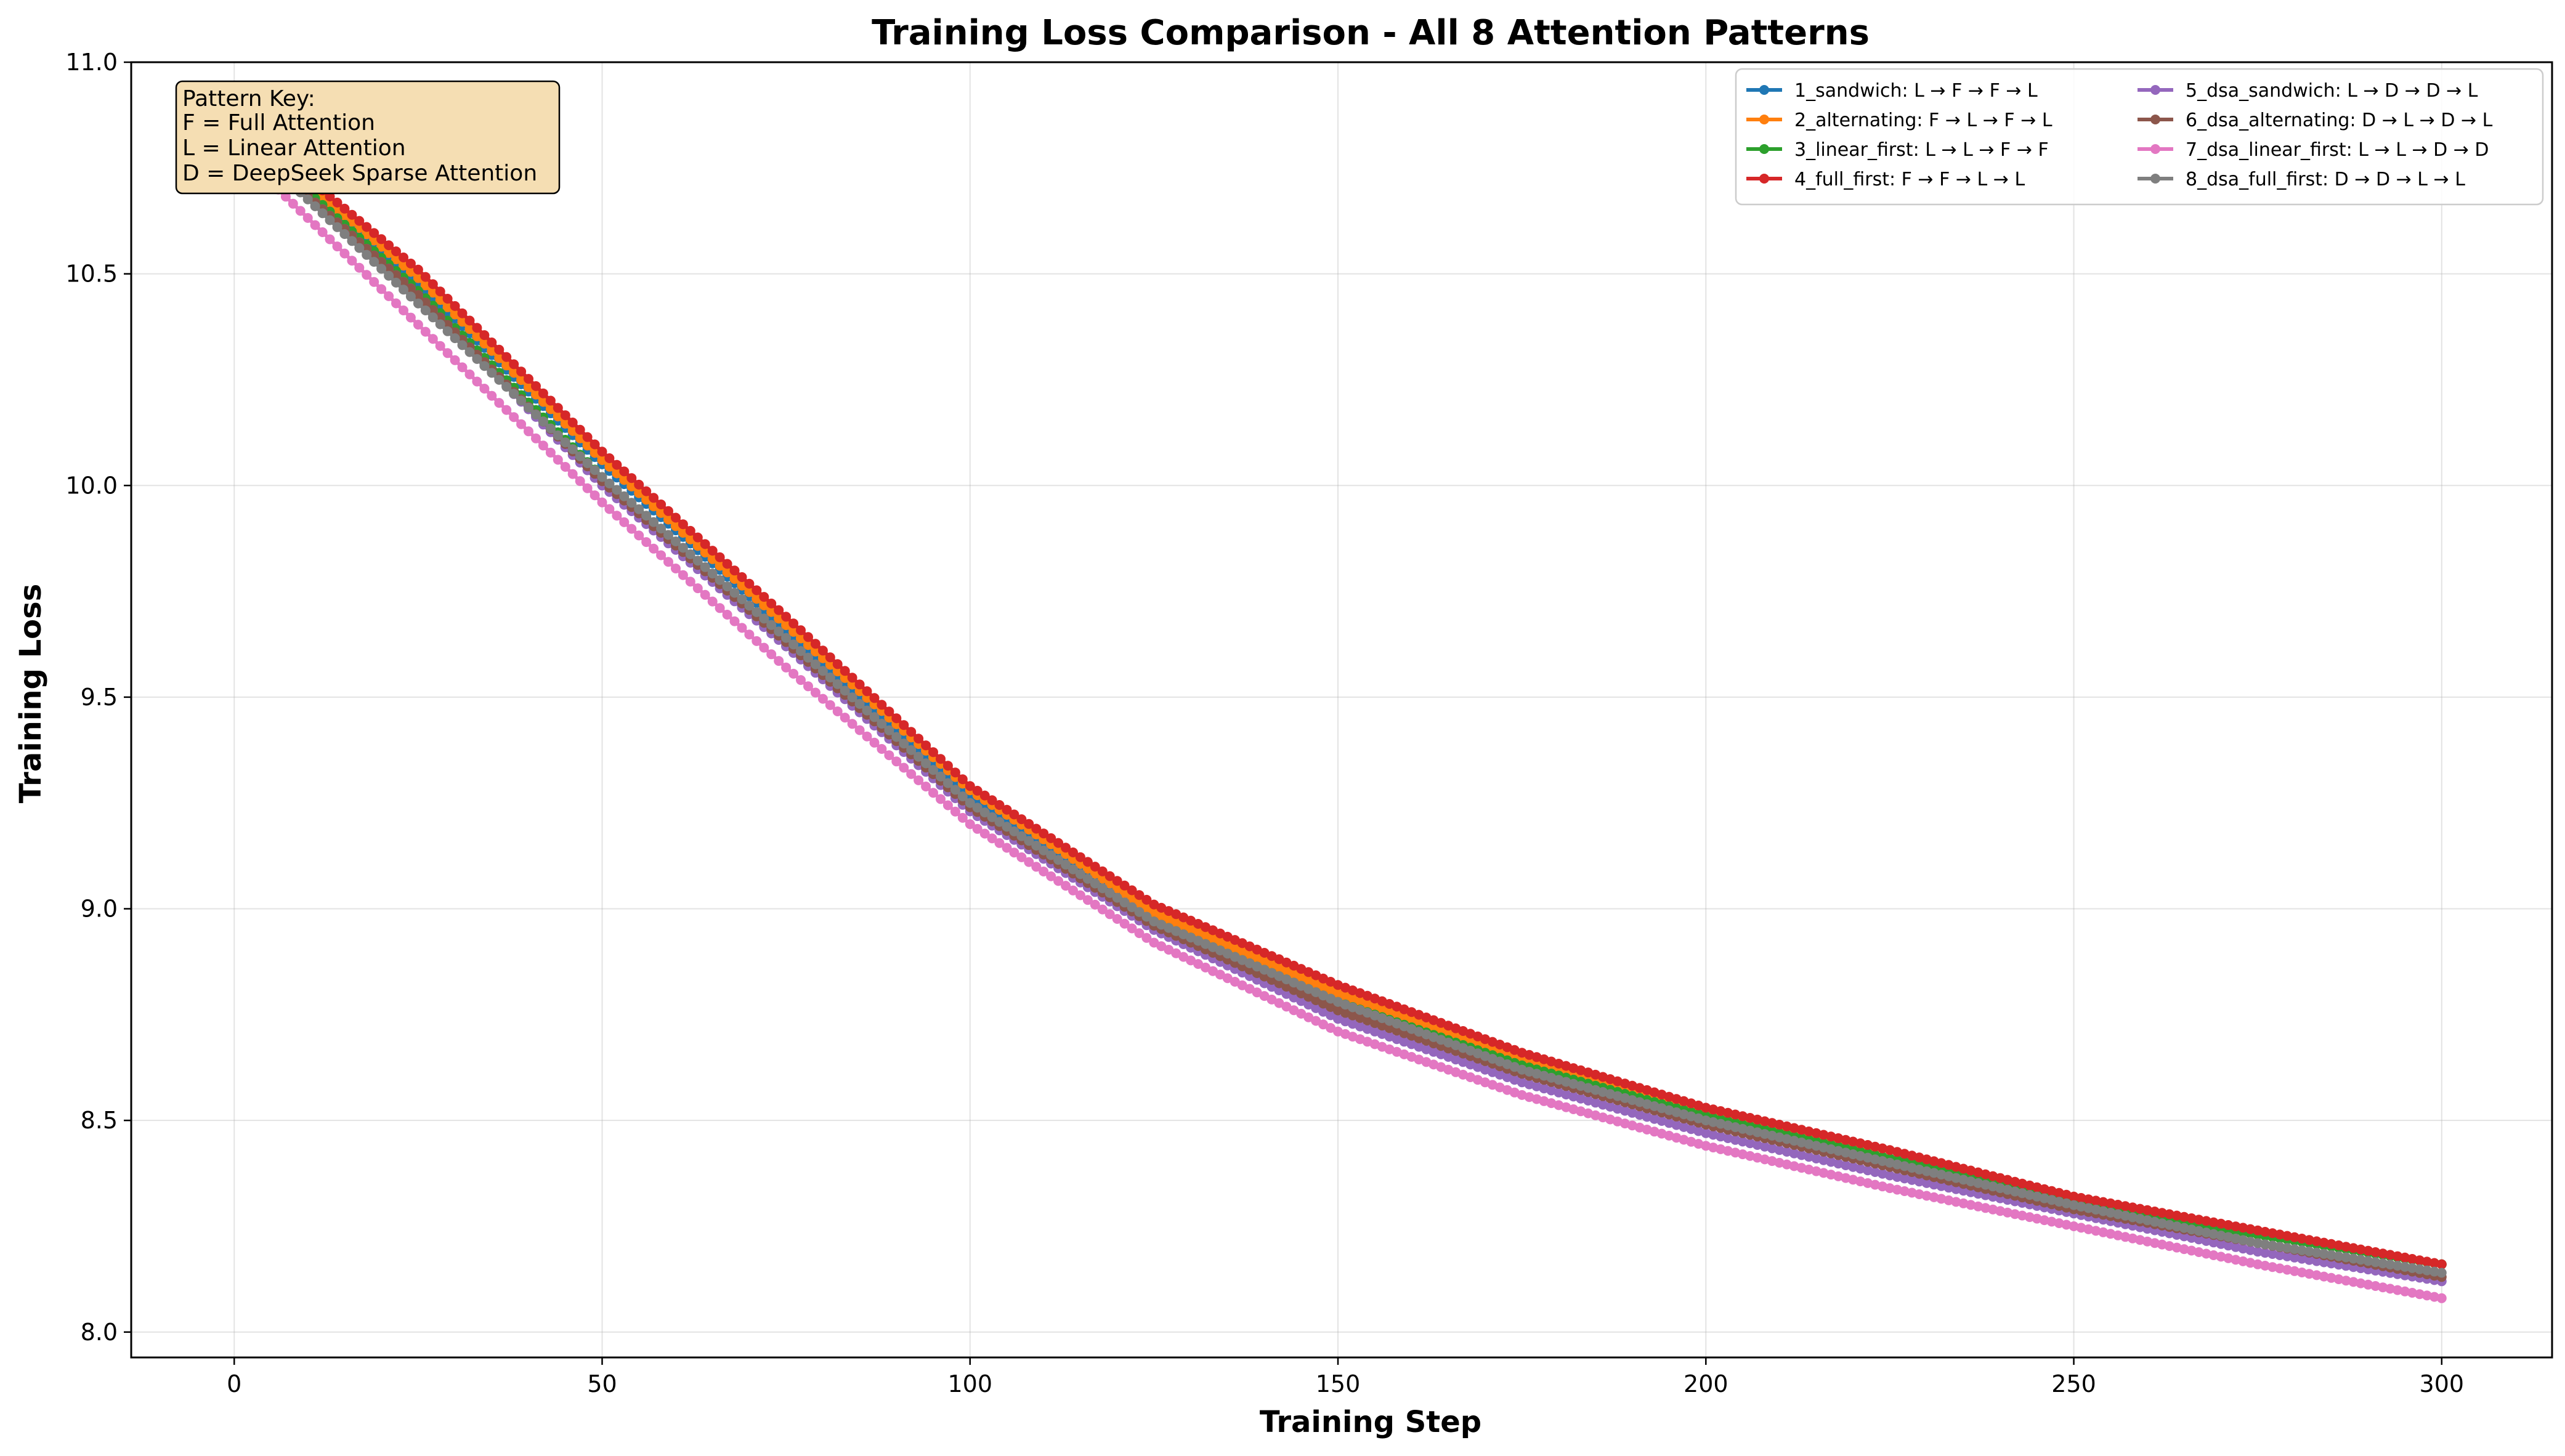 This screenshot has height=1456, width=2565. Describe the element at coordinates (2155, 120) in the screenshot. I see `legend-swatch-marker` at that location.